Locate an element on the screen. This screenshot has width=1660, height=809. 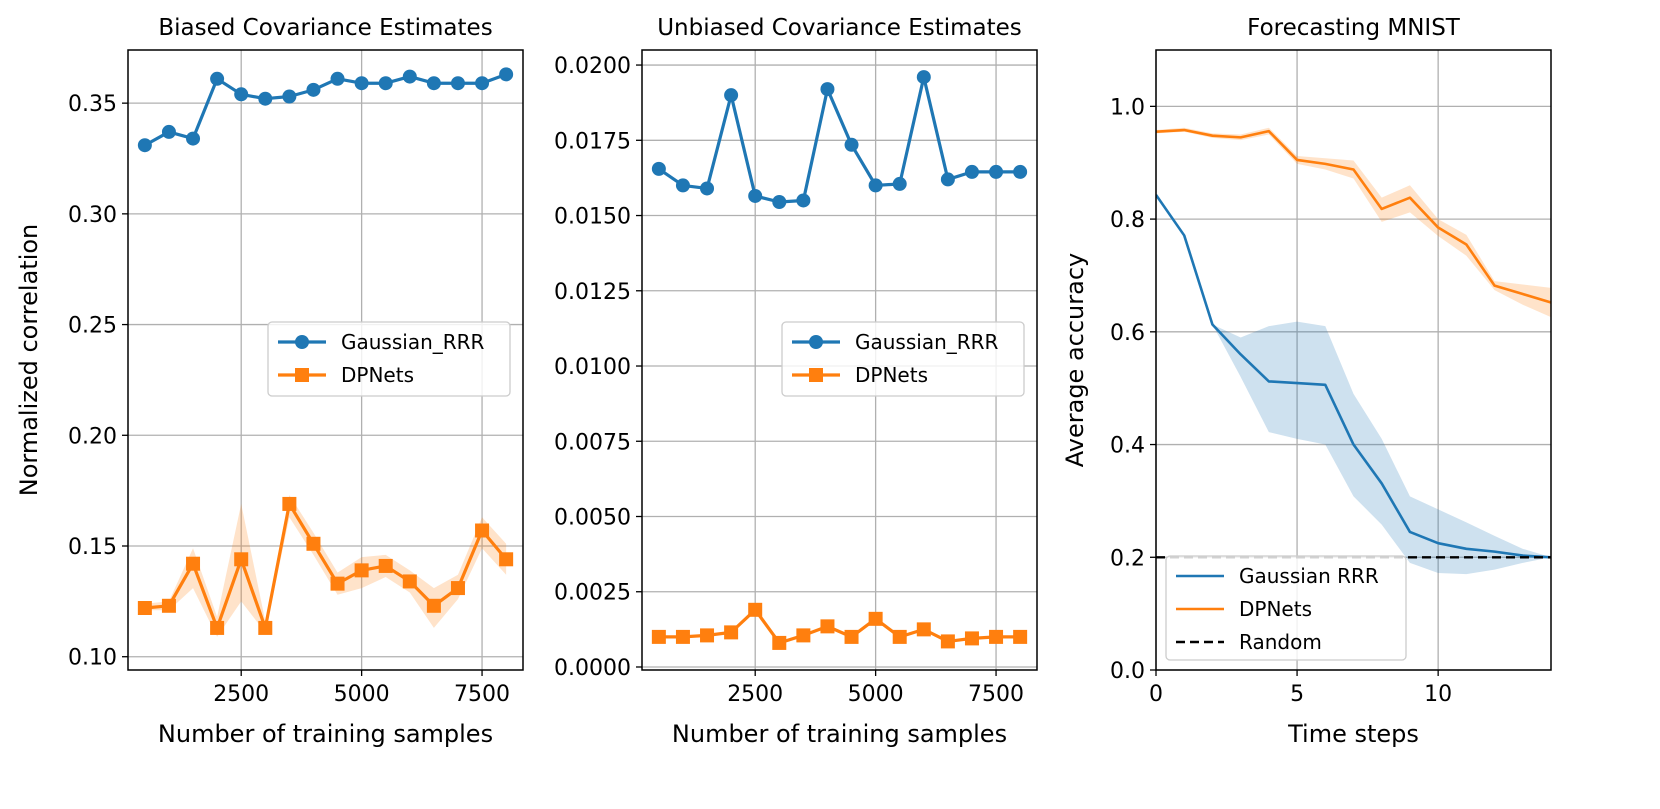
x-tick-label: 10 is located at coordinates (1438, 694).